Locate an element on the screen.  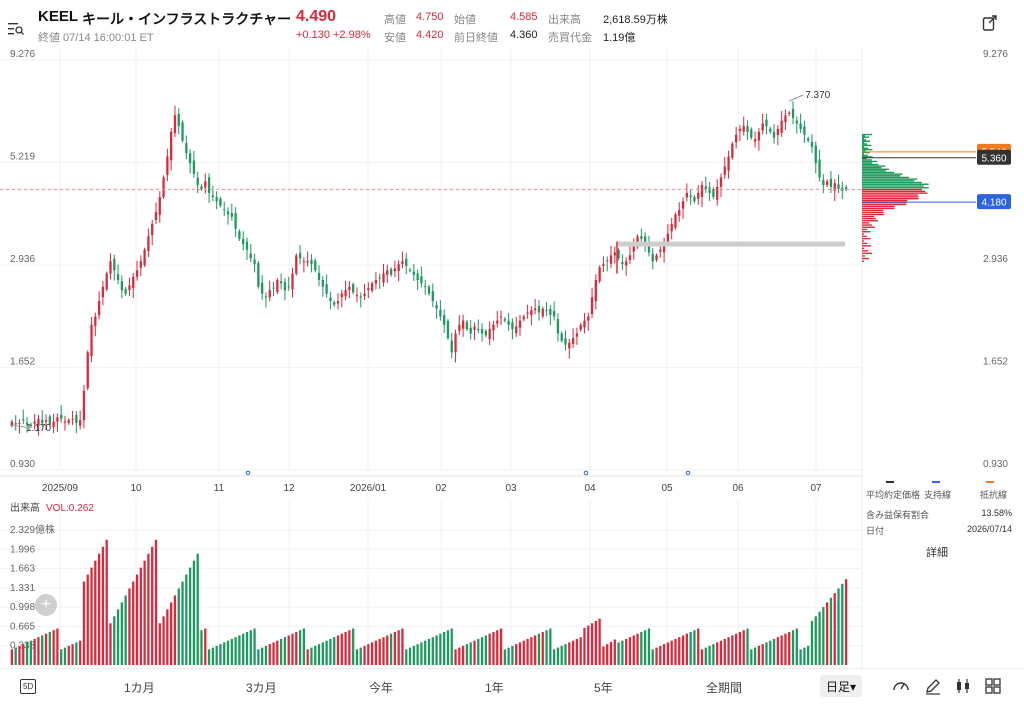
period-5d-button: 5D is located at coordinates (28, 686).